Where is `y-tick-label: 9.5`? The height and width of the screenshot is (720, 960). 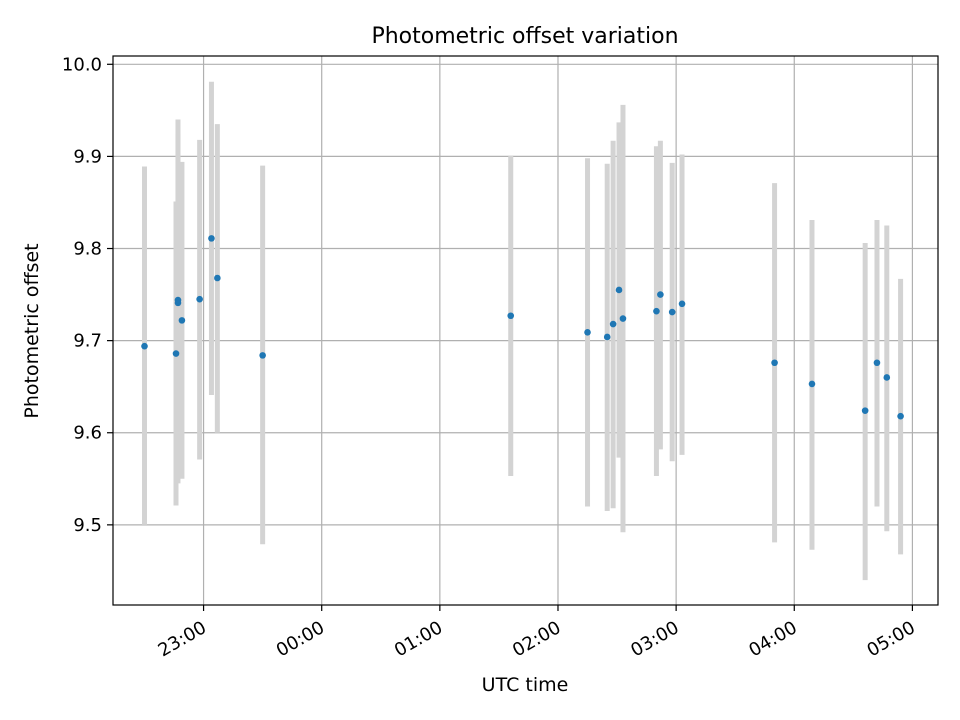
y-tick-label: 9.5 is located at coordinates (87, 525).